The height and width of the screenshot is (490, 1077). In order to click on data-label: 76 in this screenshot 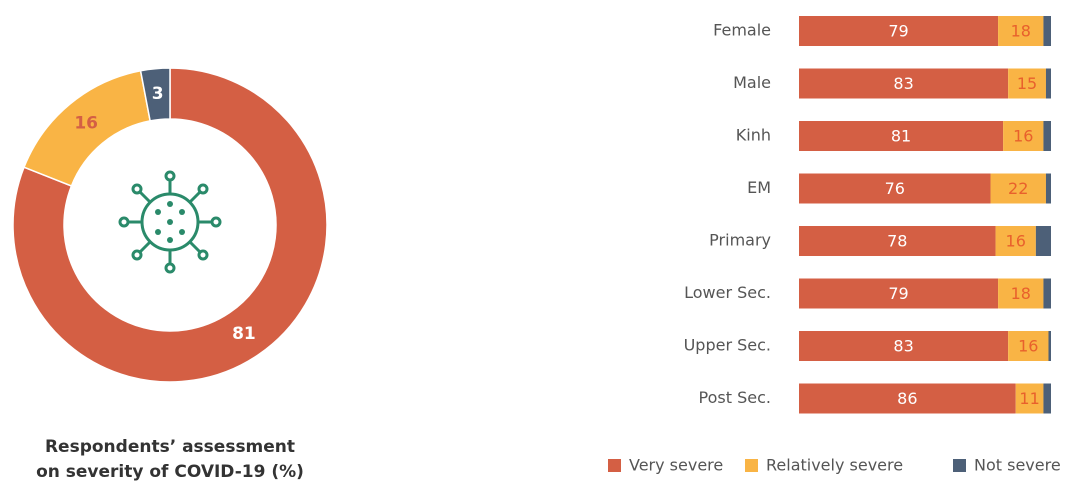, I will do `click(895, 188)`.